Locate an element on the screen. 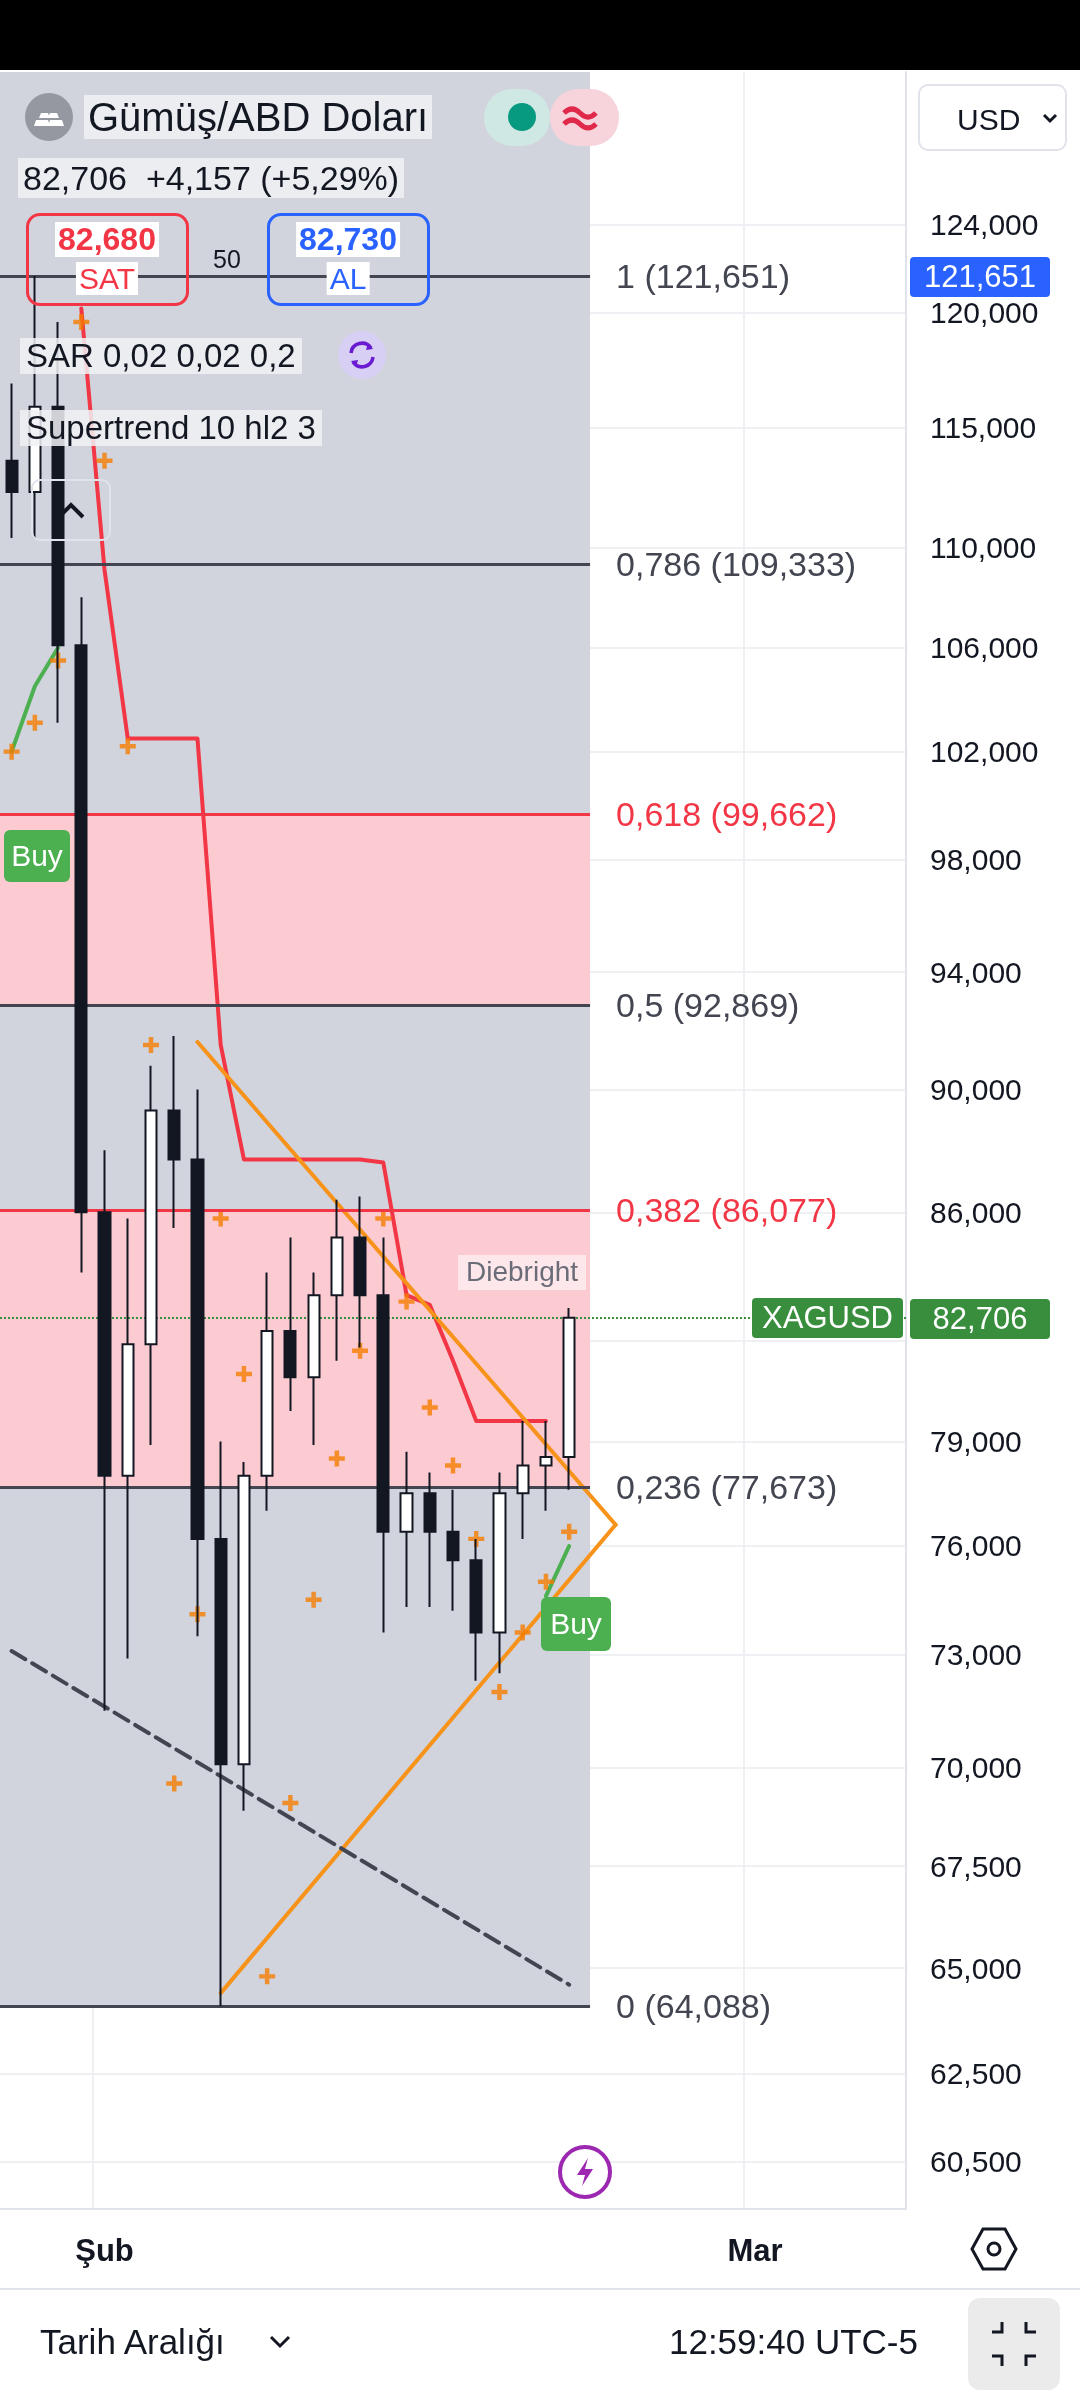 The height and width of the screenshot is (2408, 1080). y-tick-label: 110,000 is located at coordinates (983, 548).